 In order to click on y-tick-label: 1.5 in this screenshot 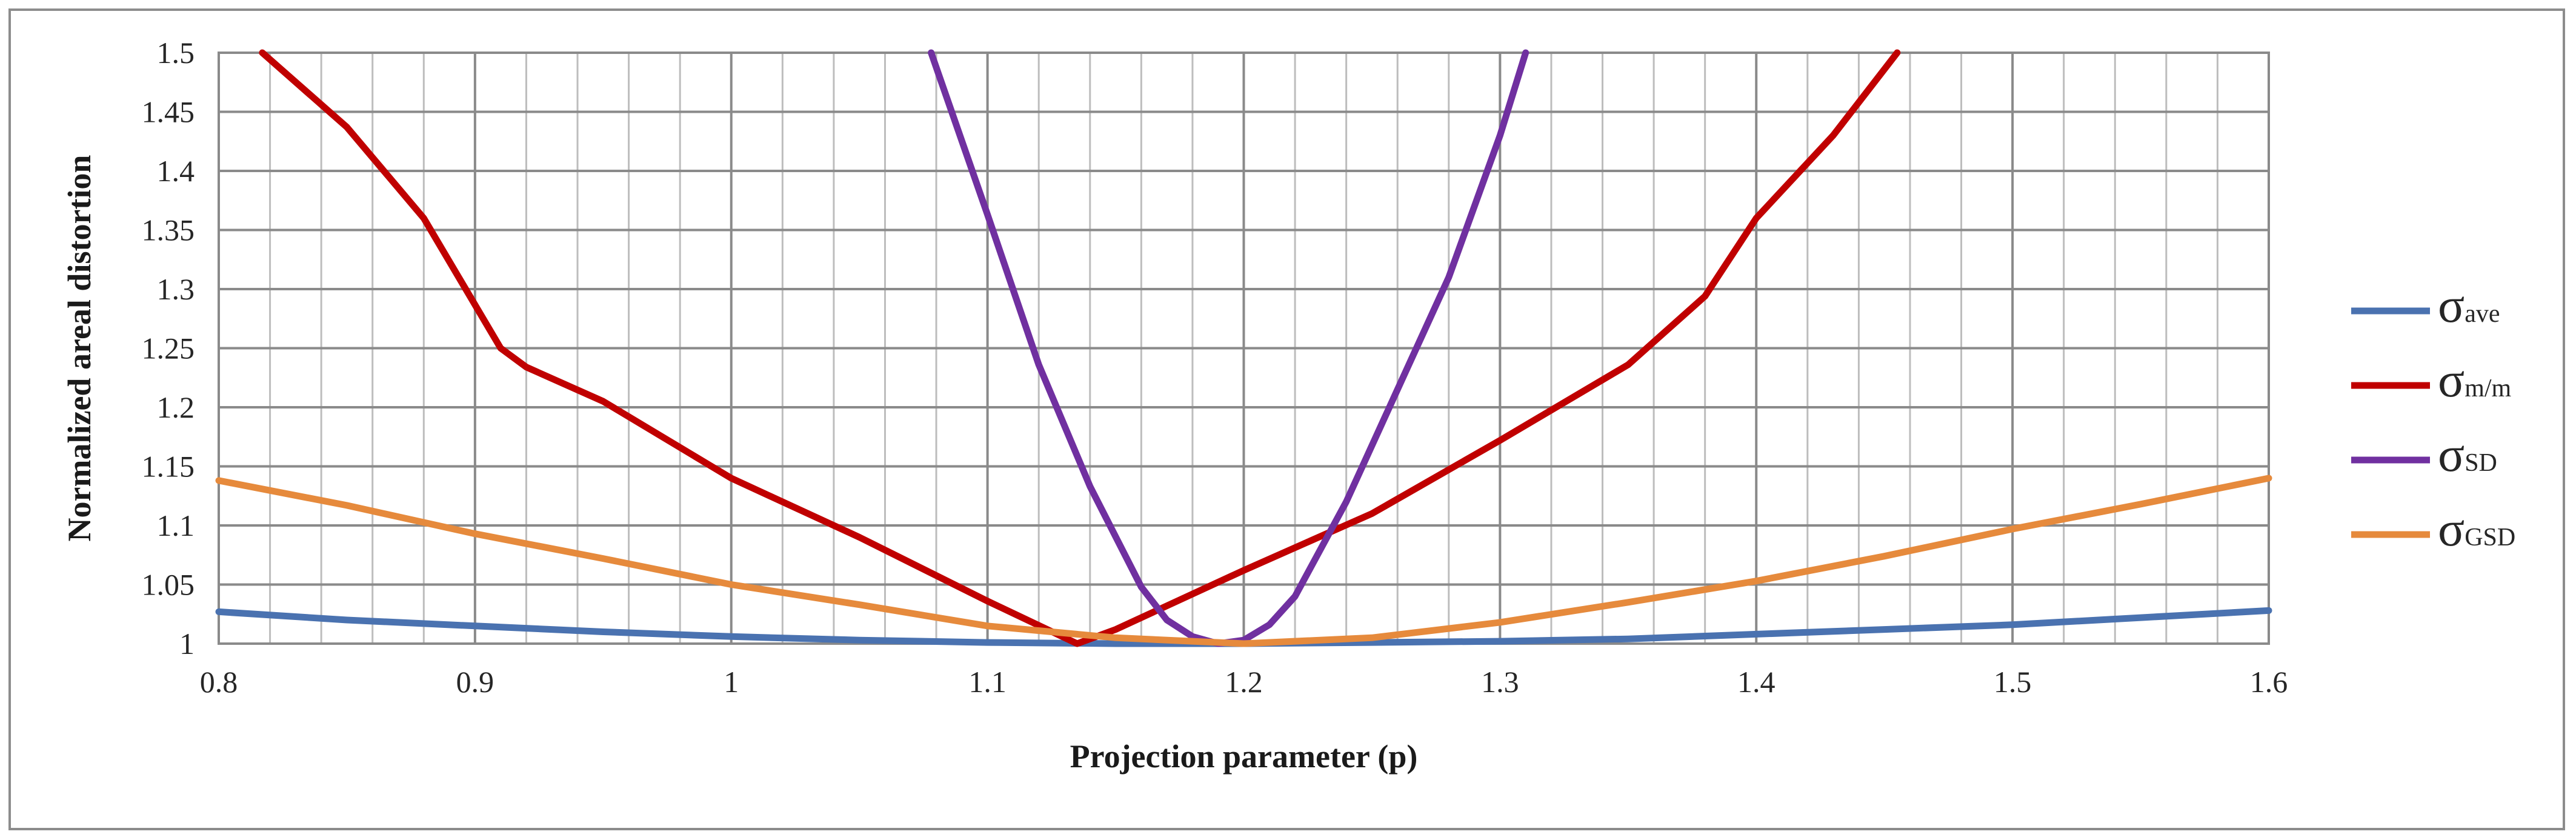, I will do `click(176, 53)`.